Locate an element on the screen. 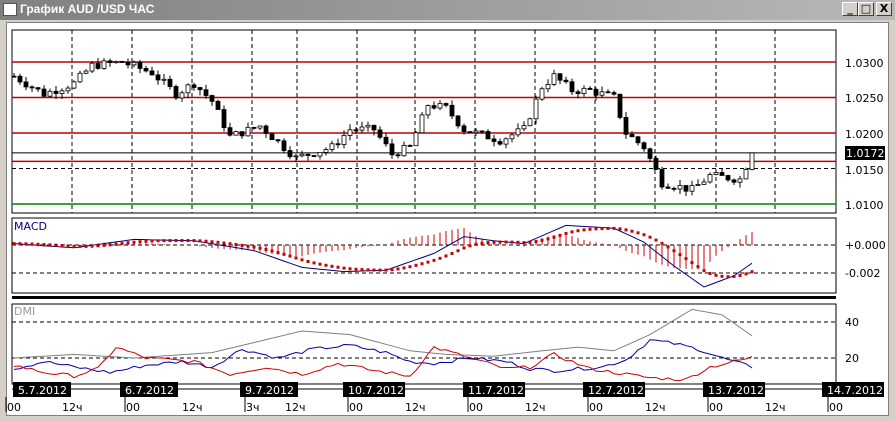 This screenshot has width=895, height=422. current-price-label: 1.0172 is located at coordinates (865, 153).